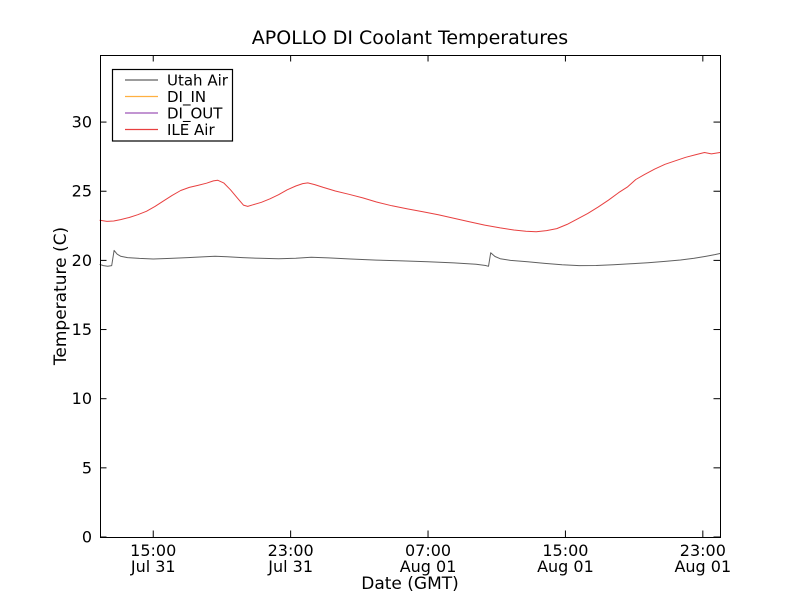 This screenshot has height=600, width=800. I want to click on y-tick-label: 25, so click(82, 191).